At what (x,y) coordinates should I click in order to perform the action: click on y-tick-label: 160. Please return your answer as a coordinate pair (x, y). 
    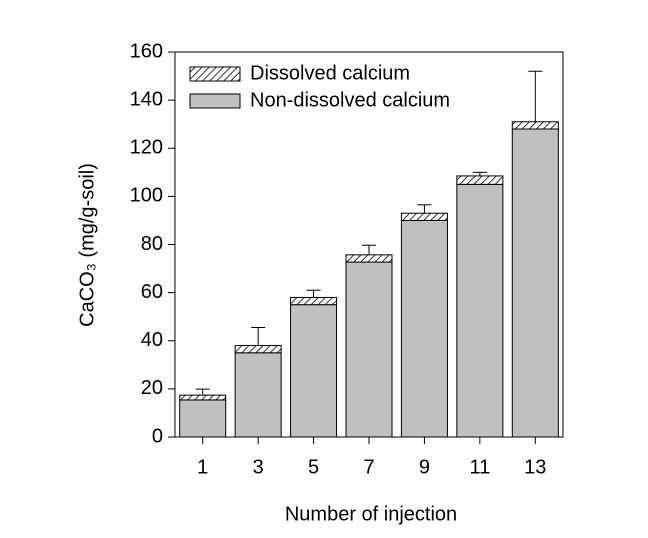
    Looking at the image, I should click on (146, 51).